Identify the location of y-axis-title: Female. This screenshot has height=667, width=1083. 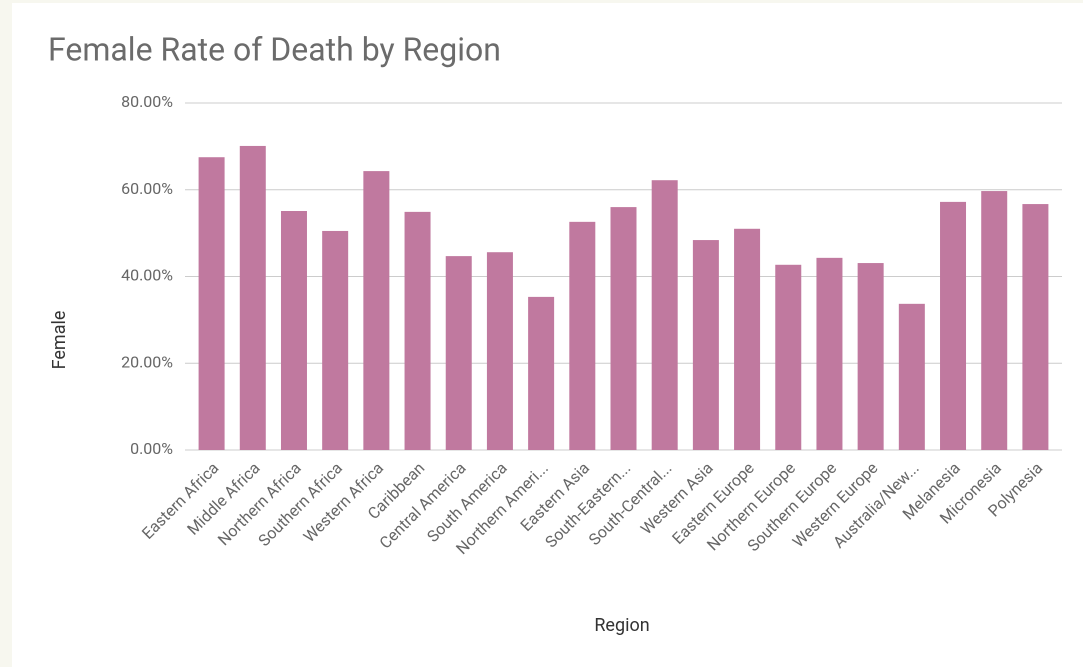
(59, 340).